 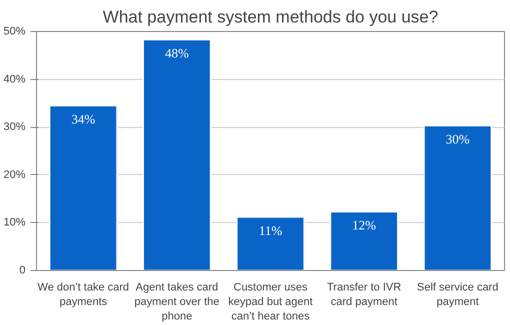 What do you see at coordinates (14, 32) in the screenshot?
I see `y-tick-label: 50%` at bounding box center [14, 32].